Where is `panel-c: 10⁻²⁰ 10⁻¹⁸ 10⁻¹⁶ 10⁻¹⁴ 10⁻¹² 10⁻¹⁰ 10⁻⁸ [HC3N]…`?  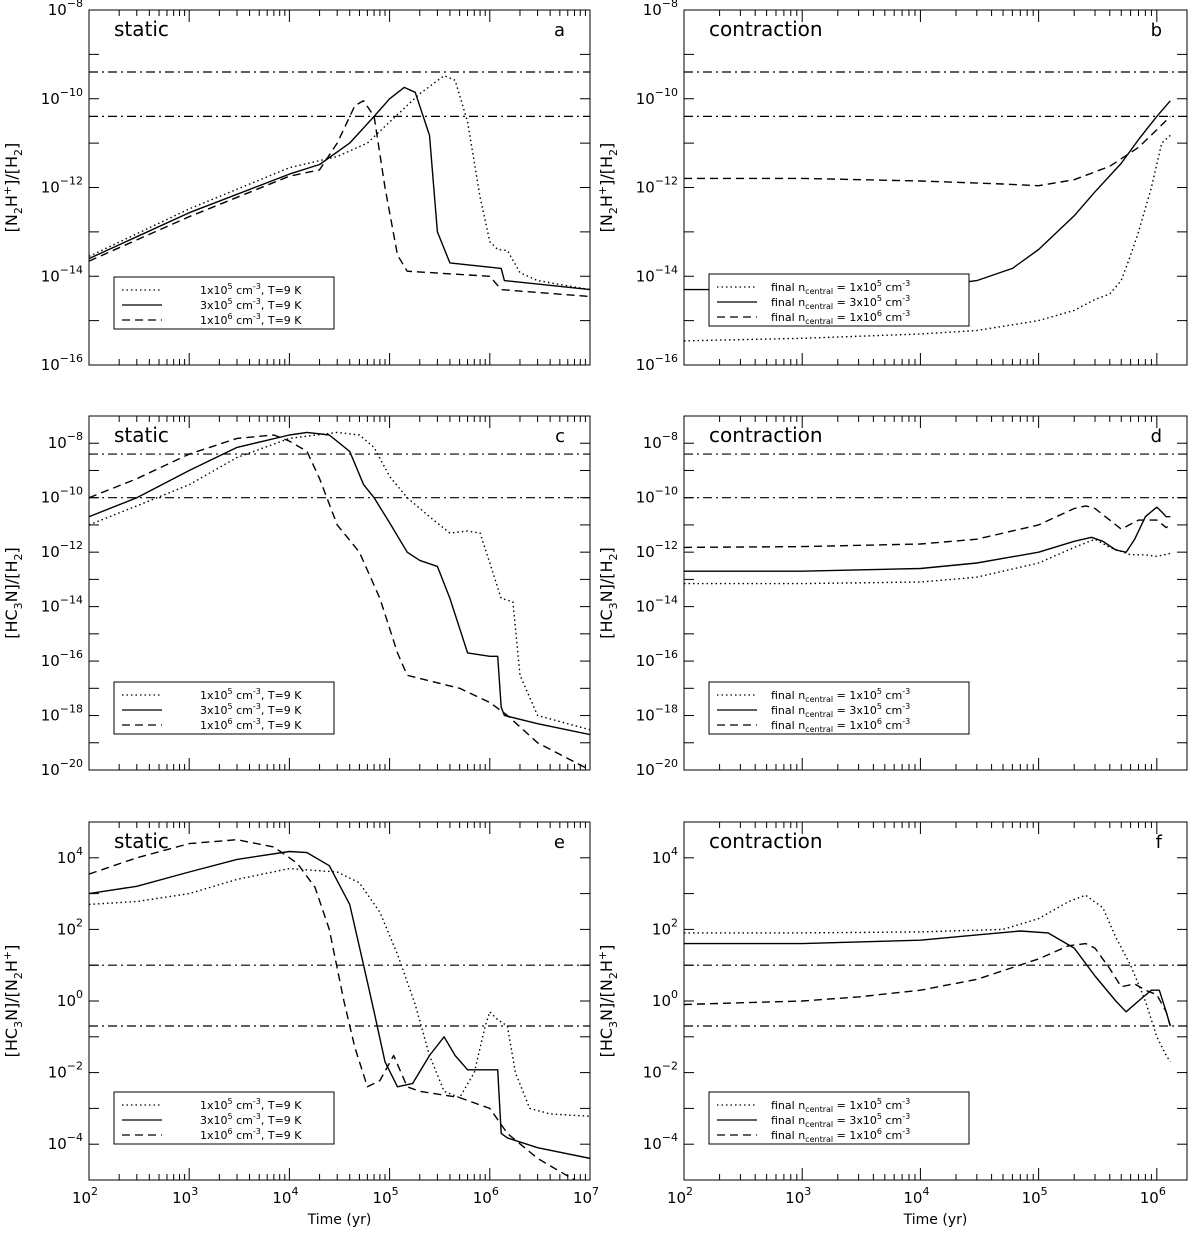 panel-c: 10⁻²⁰ 10⁻¹⁸ 10⁻¹⁶ 10⁻¹⁴ 10⁻¹² 10⁻¹⁰ 10⁻⁸ [HC3N]… is located at coordinates (296, 597).